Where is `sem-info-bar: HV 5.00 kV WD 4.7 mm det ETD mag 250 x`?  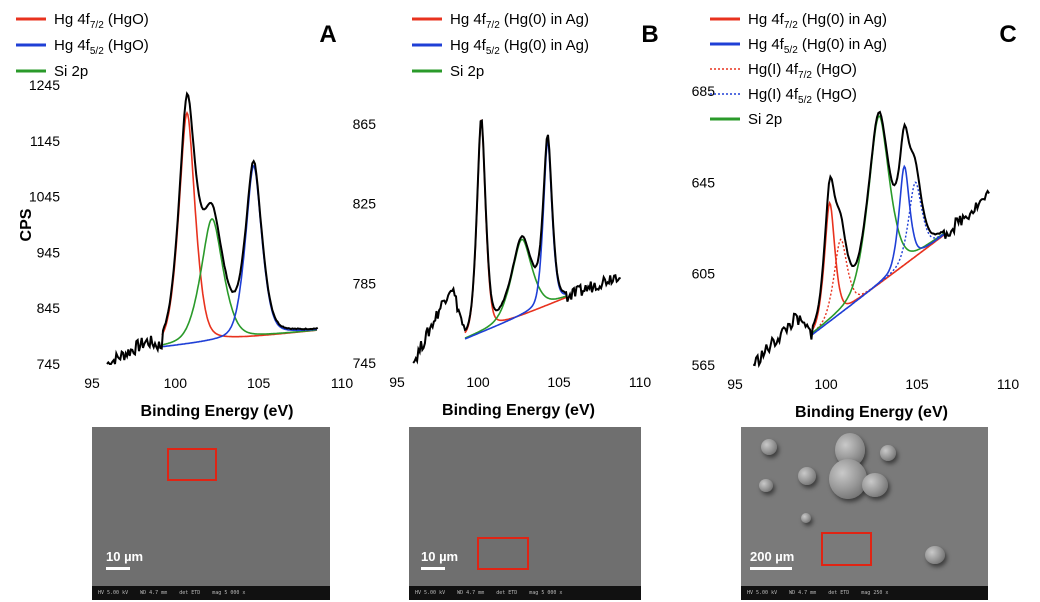 sem-info-bar: HV 5.00 kV WD 4.7 mm det ETD mag 250 x is located at coordinates (864, 593).